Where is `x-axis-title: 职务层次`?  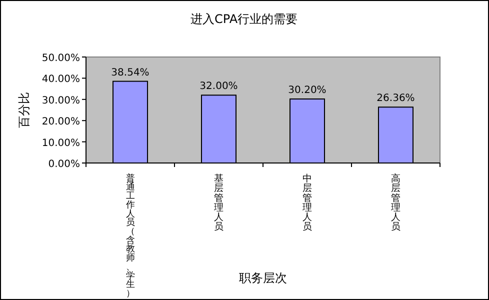
x-axis-title: 职务层次 is located at coordinates (263, 278).